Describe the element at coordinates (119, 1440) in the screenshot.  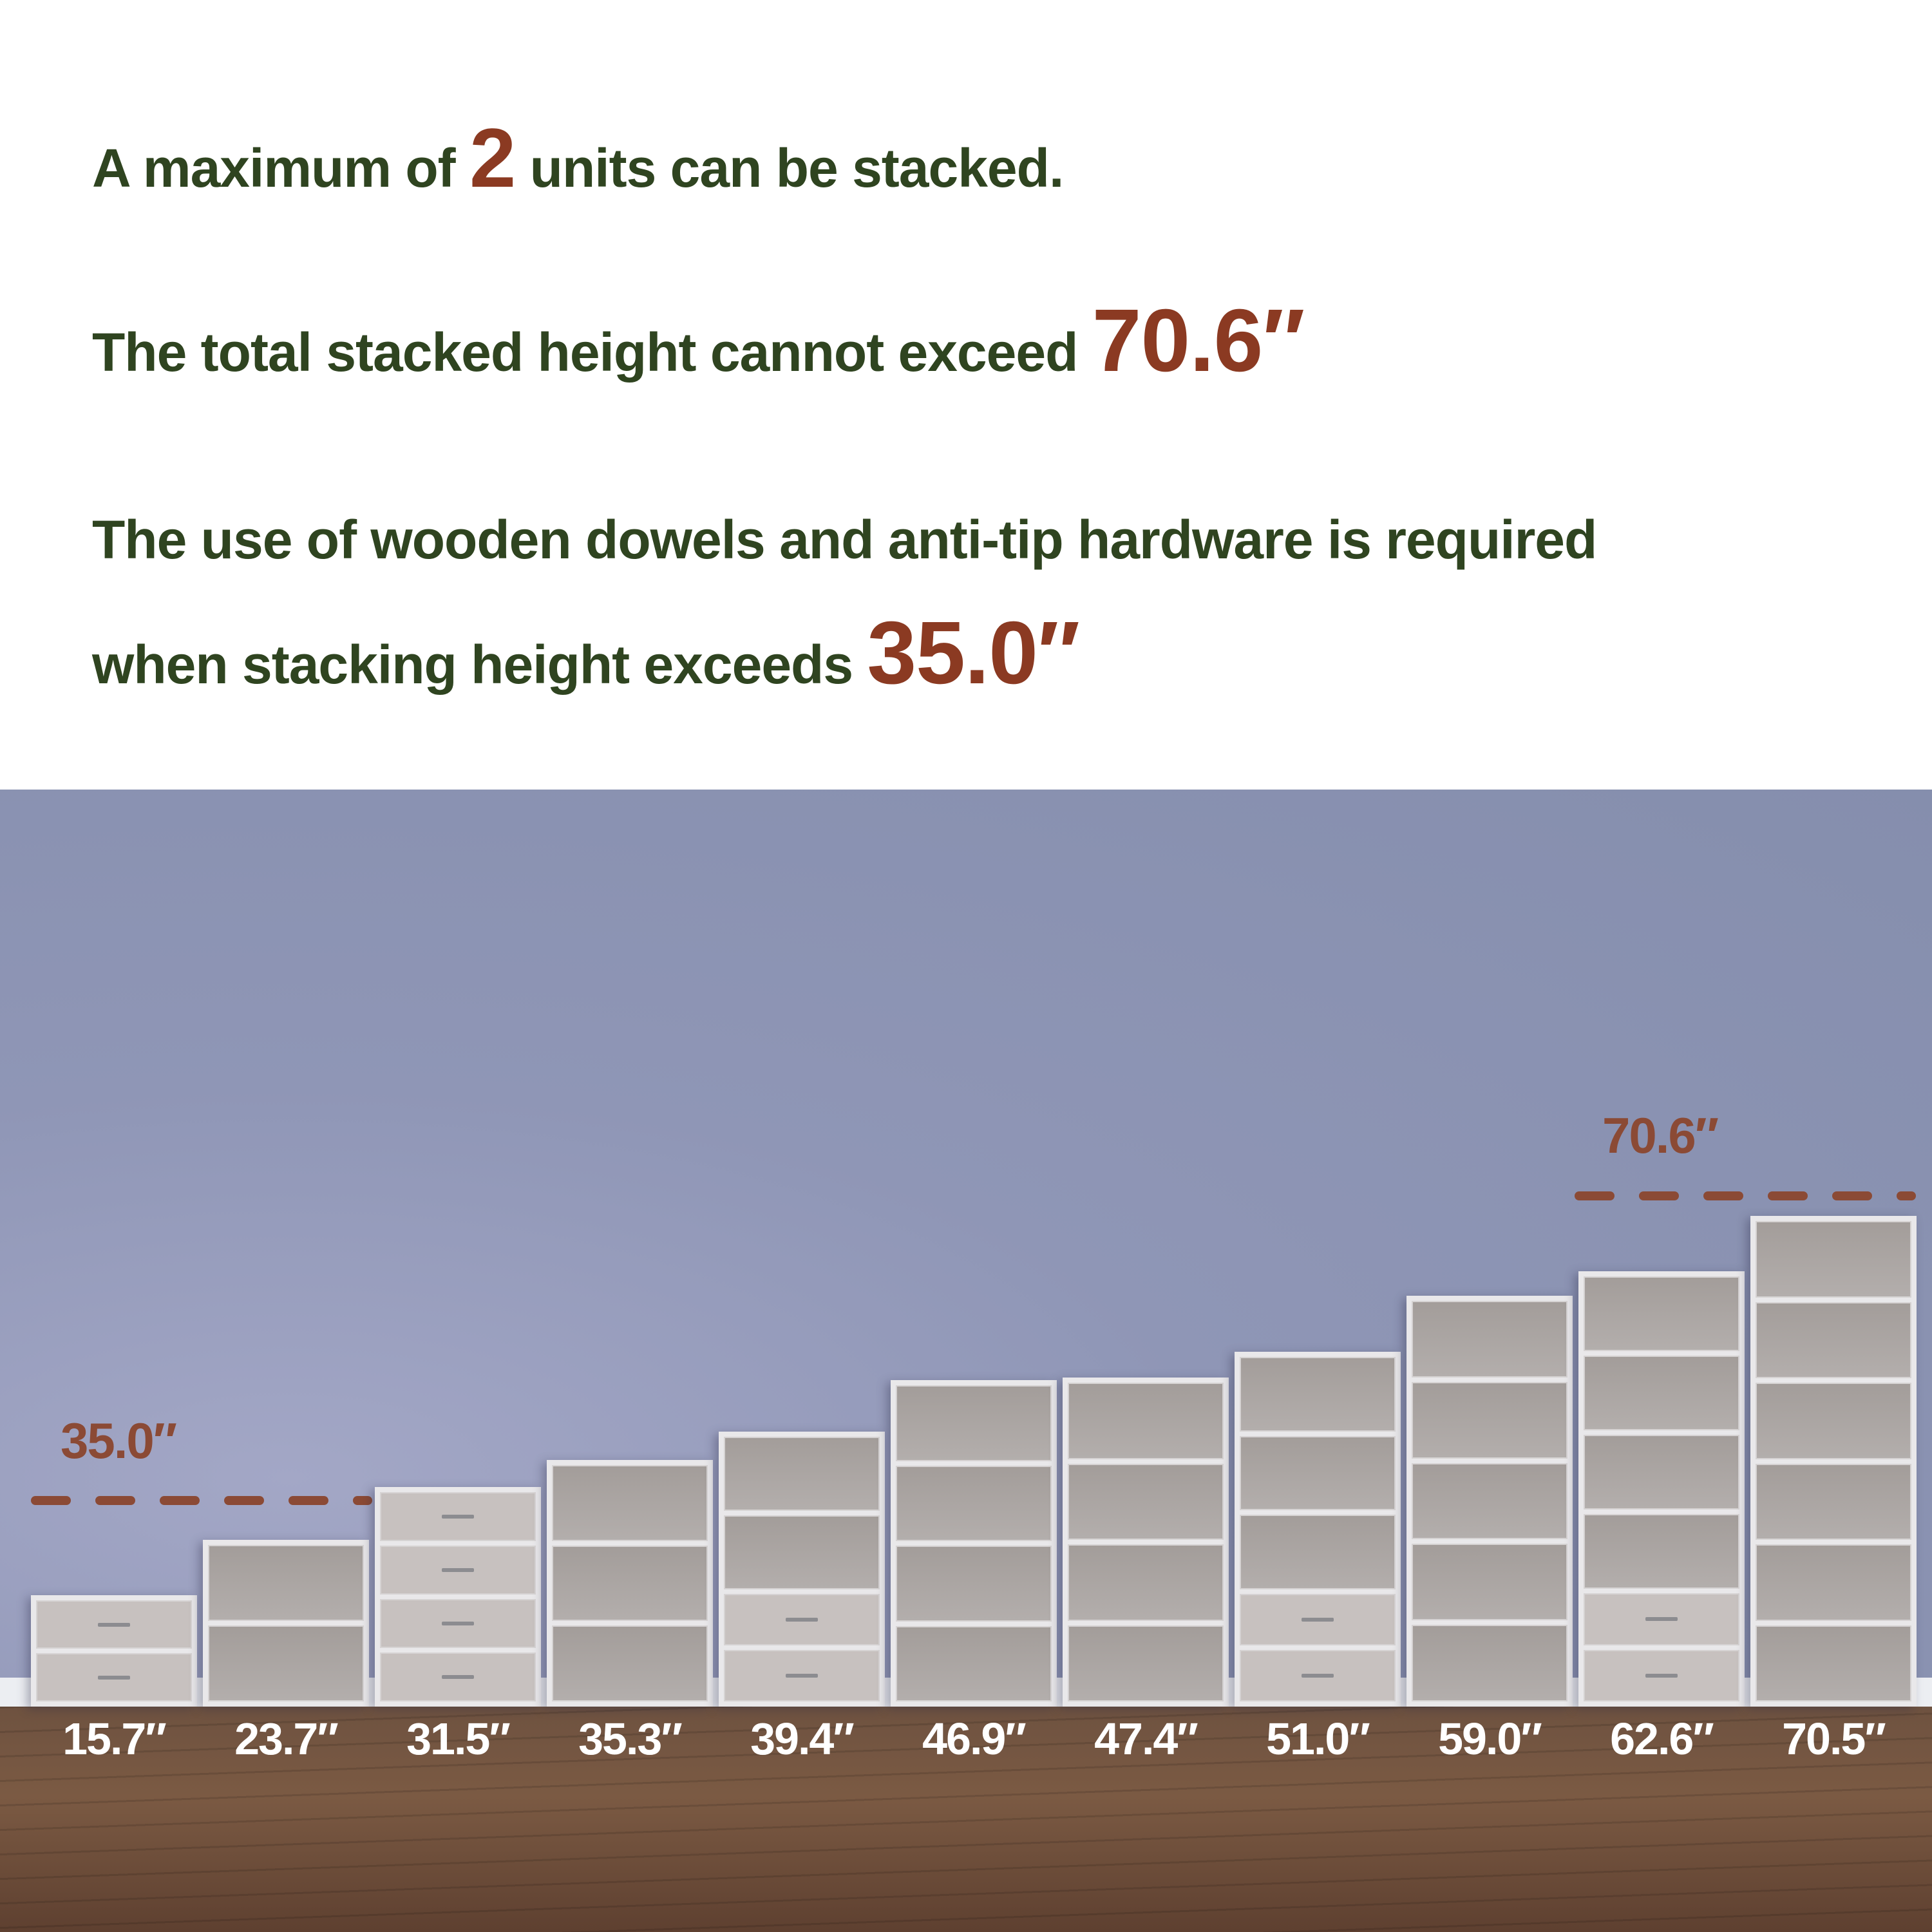
I see `marker-low-label: 35.0″` at that location.